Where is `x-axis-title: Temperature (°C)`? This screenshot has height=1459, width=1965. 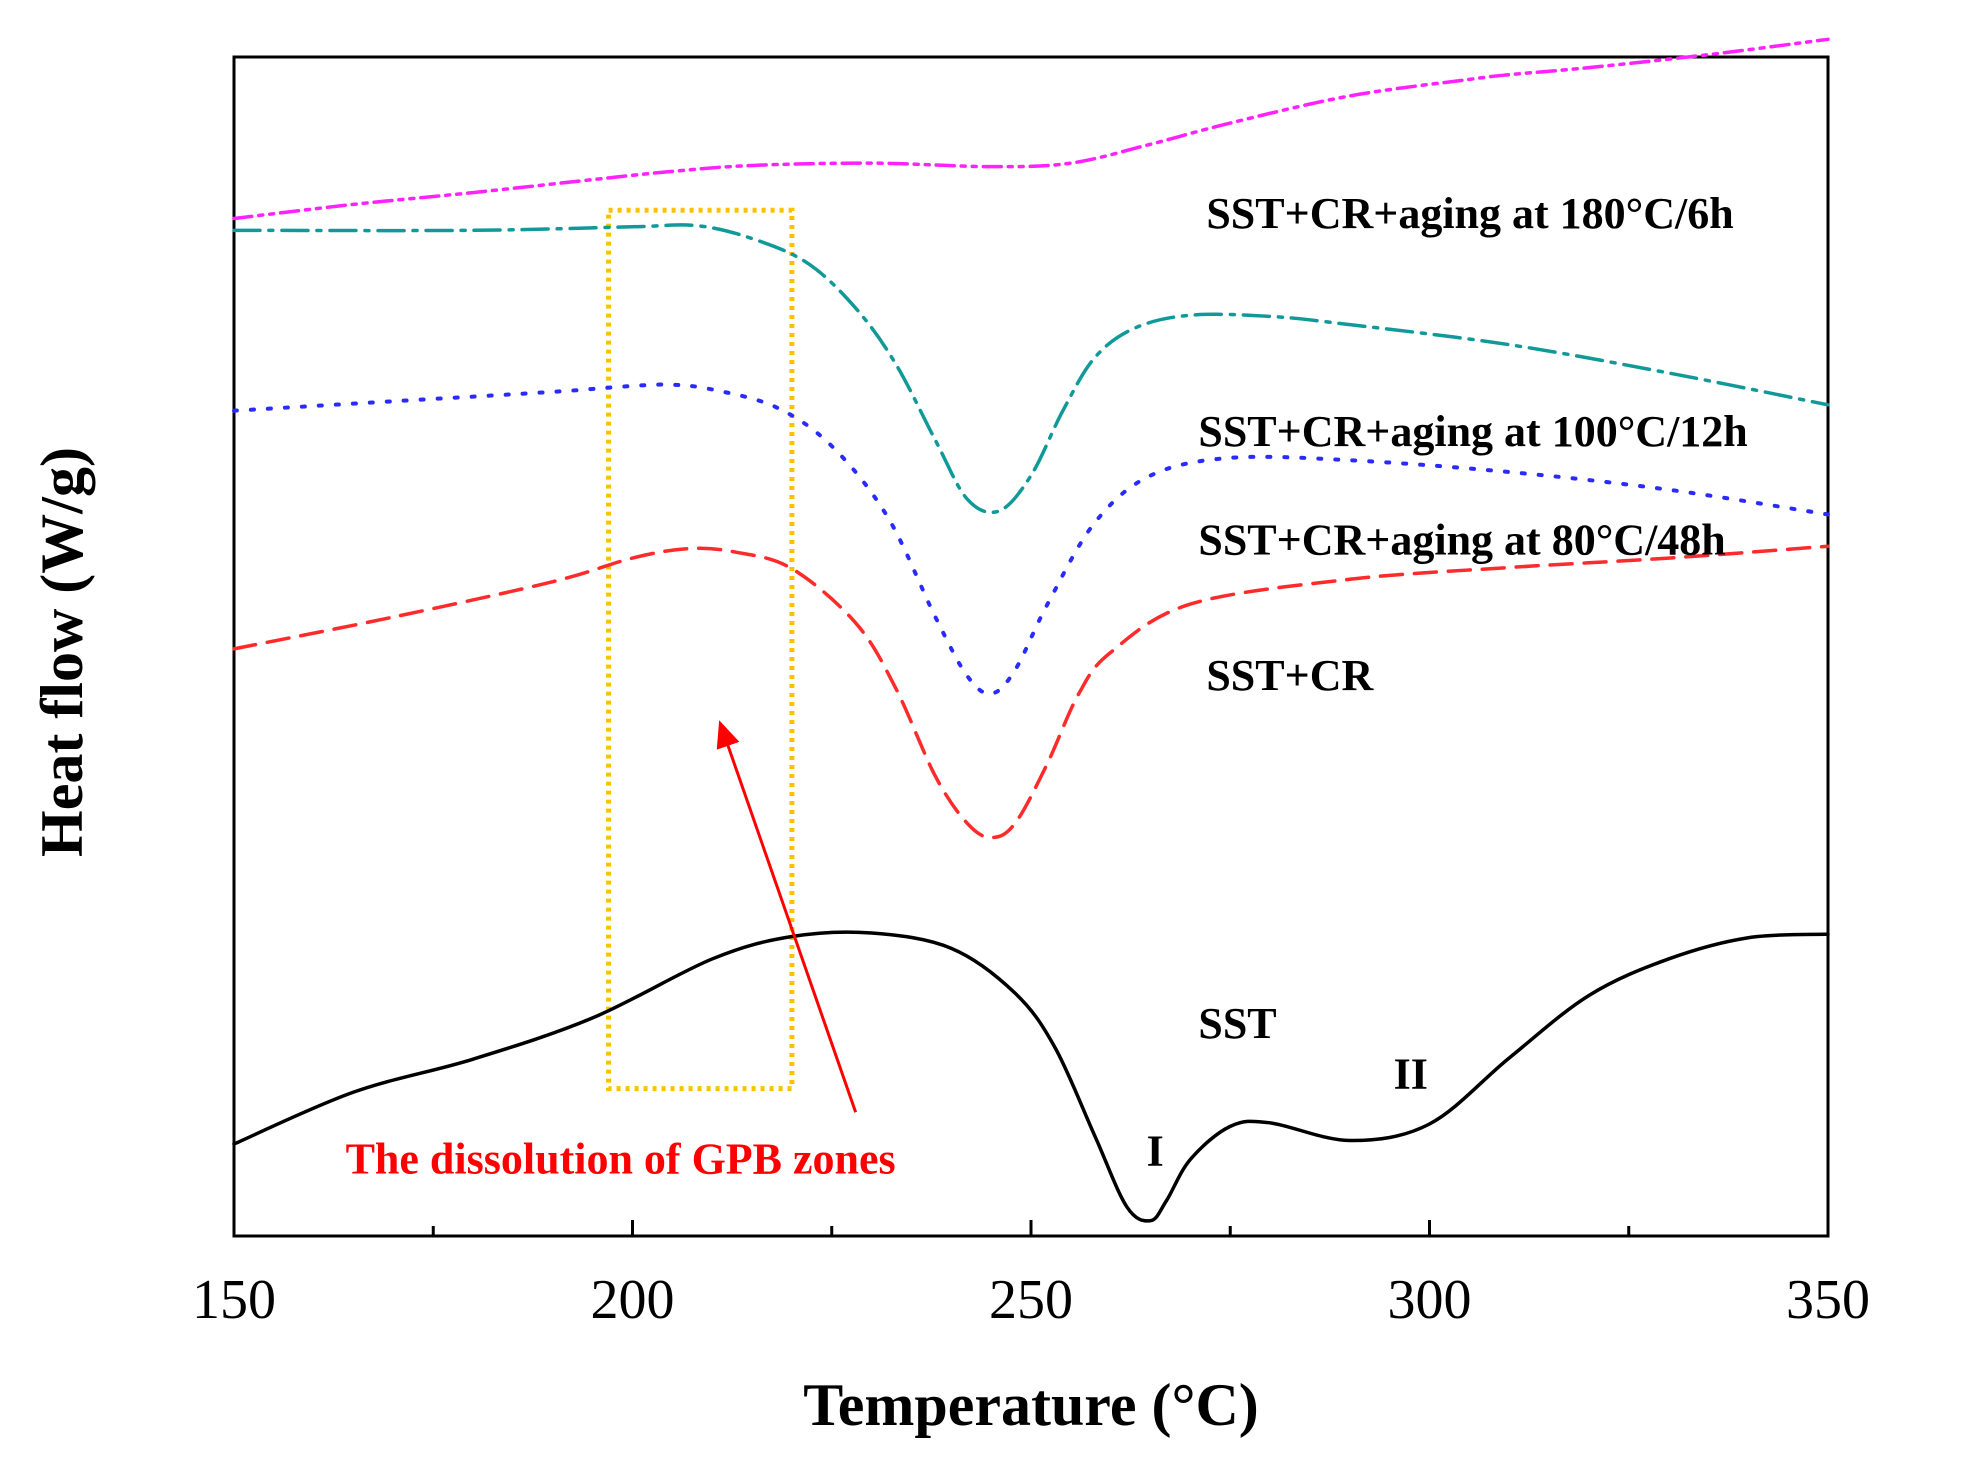
x-axis-title: Temperature (°C) is located at coordinates (1031, 1405).